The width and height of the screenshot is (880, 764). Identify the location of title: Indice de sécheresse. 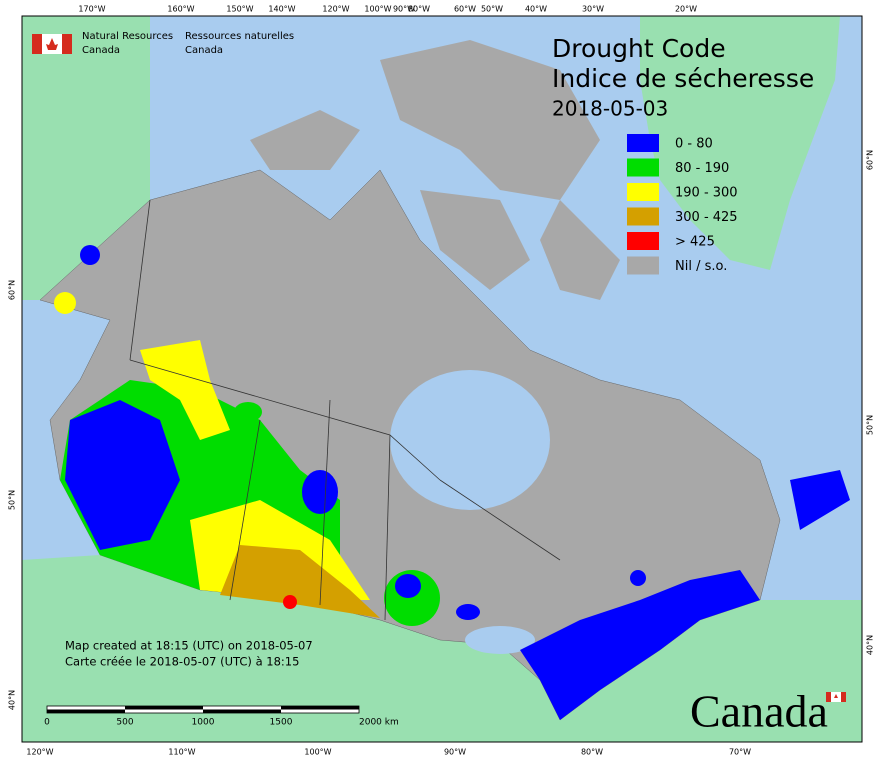
(683, 78).